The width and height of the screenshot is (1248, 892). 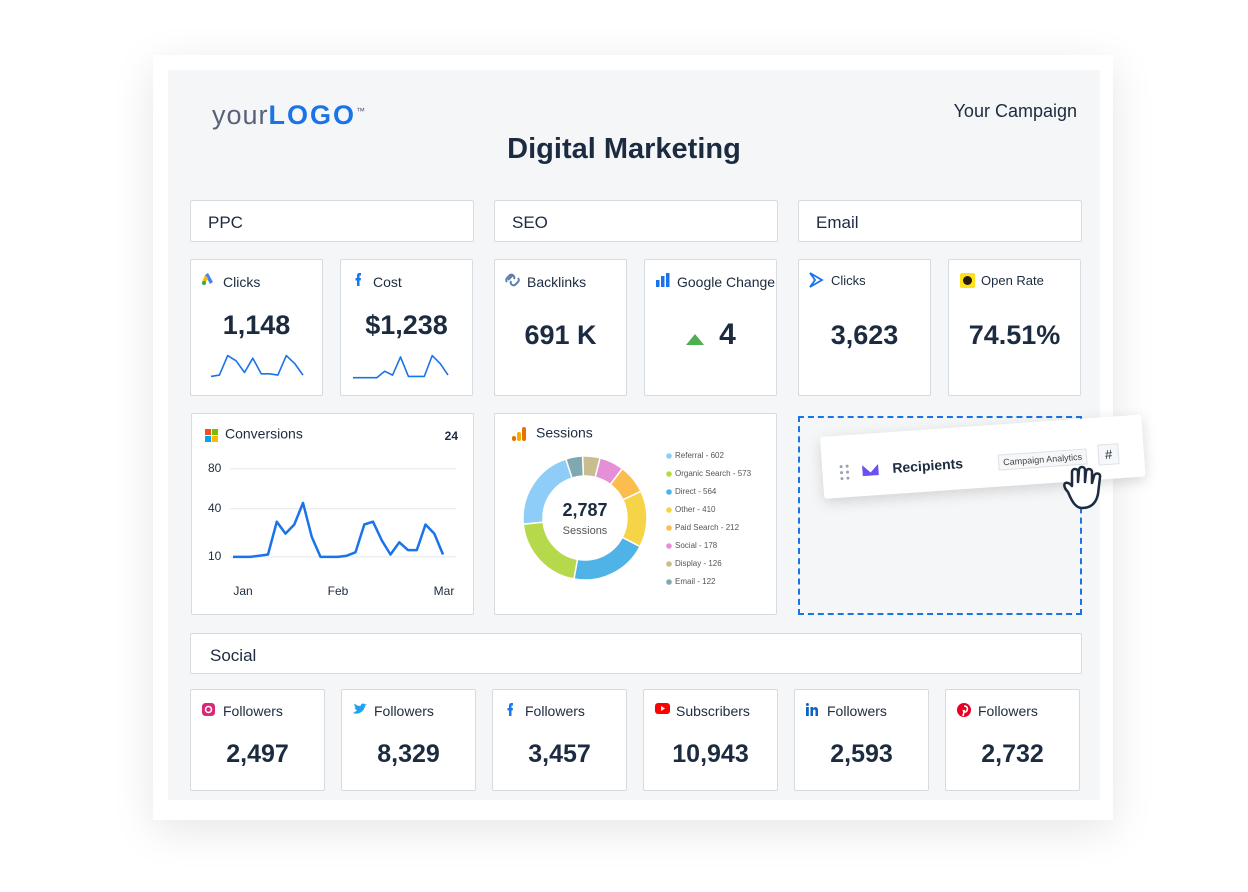 What do you see at coordinates (864, 335) in the screenshot?
I see `metric-value: 3,623` at bounding box center [864, 335].